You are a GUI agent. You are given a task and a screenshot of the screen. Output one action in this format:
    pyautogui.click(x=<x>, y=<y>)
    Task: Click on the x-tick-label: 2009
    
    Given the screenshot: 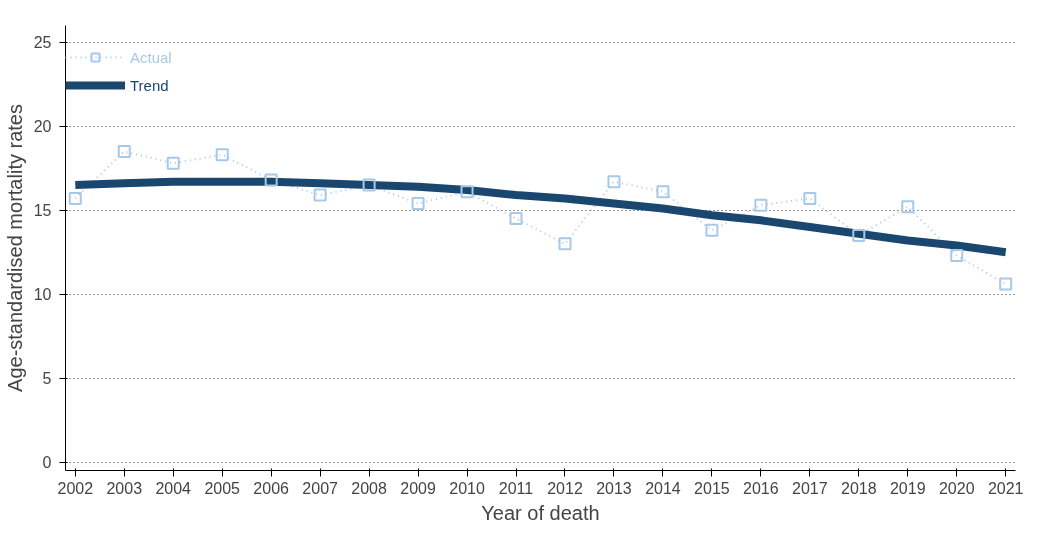 What is the action you would take?
    pyautogui.click(x=418, y=488)
    